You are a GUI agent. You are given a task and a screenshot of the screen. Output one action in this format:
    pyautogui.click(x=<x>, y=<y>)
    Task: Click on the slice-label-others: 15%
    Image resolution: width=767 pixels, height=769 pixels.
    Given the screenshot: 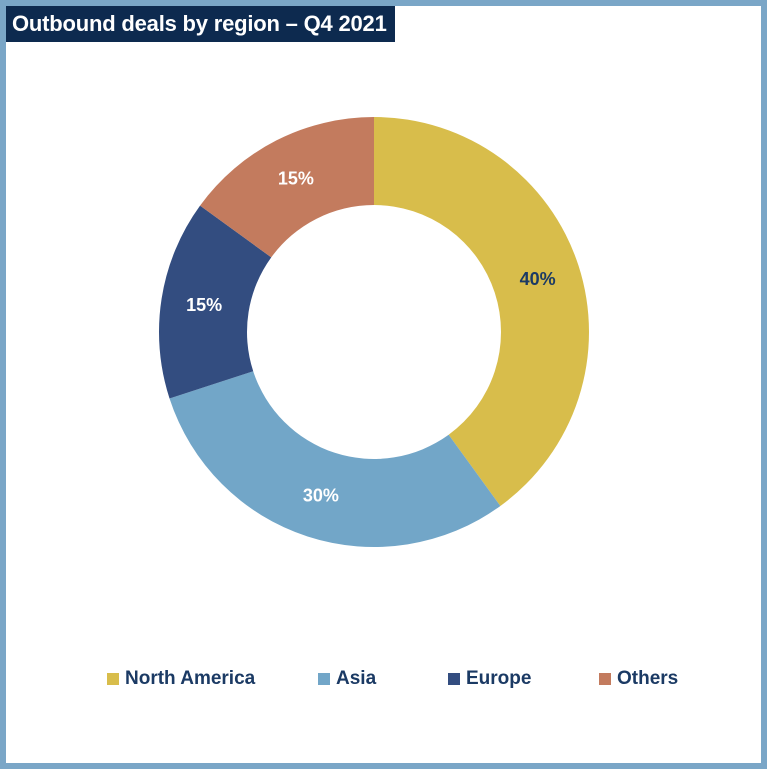 What is the action you would take?
    pyautogui.click(x=296, y=179)
    